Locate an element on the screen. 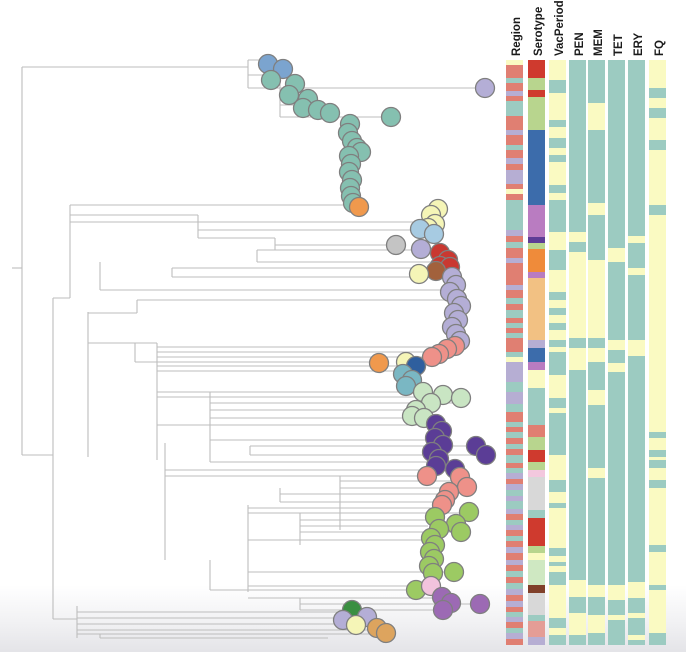  tip-node-dkpurple is located at coordinates (486, 455).